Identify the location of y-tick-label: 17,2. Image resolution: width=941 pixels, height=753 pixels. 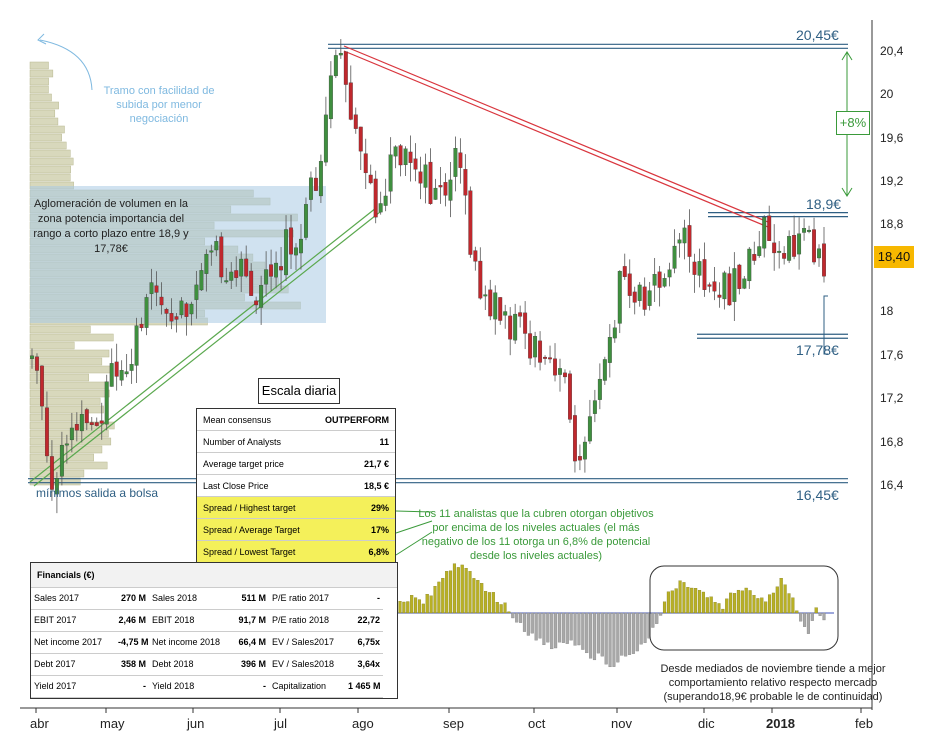
(892, 398).